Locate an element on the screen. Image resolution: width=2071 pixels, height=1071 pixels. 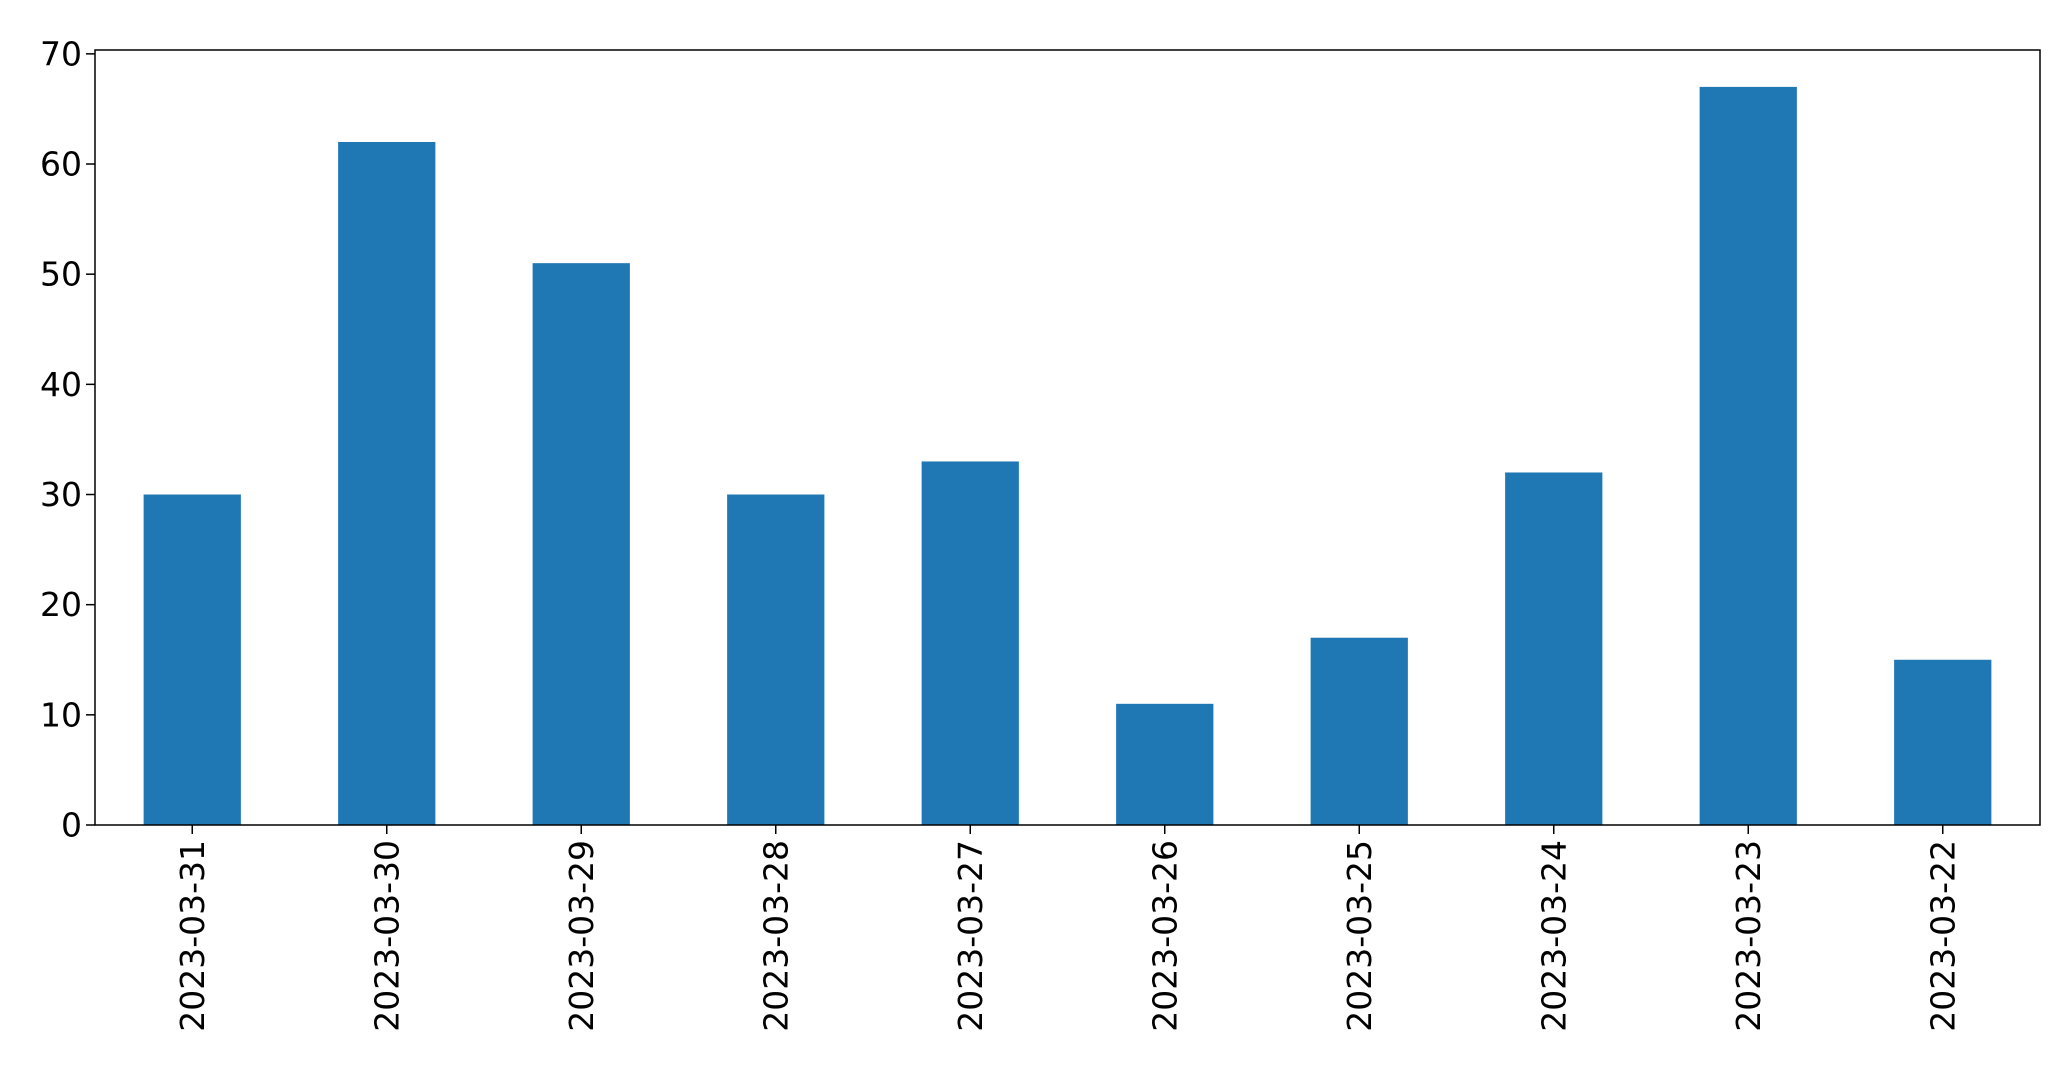
y-tick-label: 70 is located at coordinates (61, 53).